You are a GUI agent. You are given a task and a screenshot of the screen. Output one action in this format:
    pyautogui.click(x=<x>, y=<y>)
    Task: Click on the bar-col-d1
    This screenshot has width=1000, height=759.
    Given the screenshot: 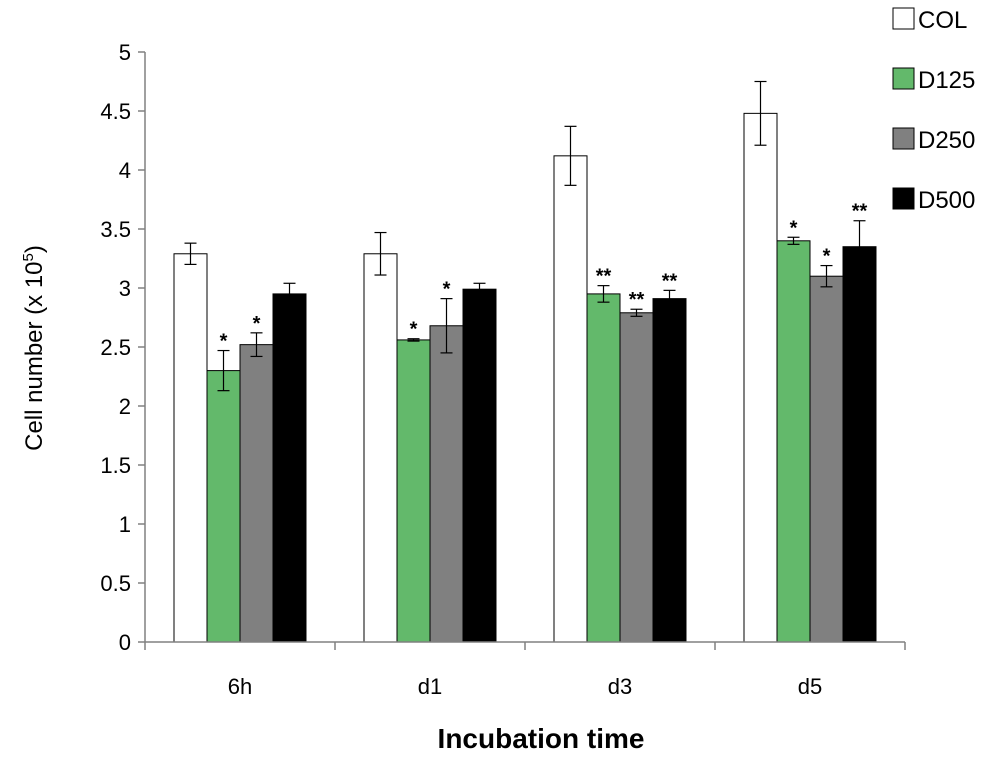 What is the action you would take?
    pyautogui.click(x=380, y=448)
    